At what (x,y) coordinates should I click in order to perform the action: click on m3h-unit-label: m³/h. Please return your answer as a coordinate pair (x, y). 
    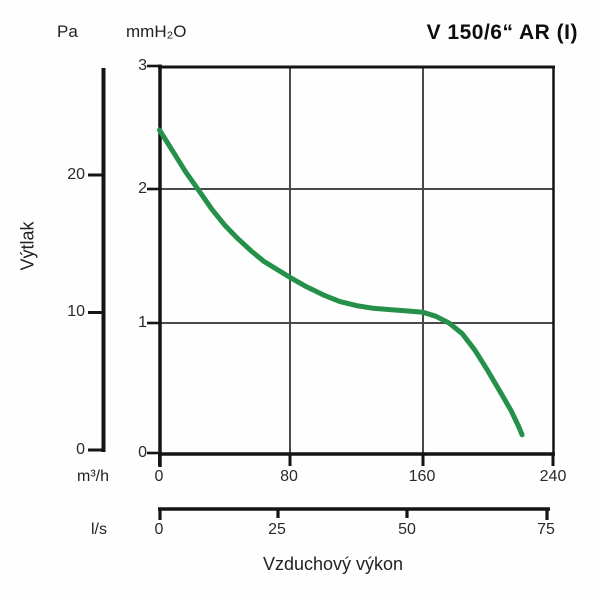
    Looking at the image, I should click on (93, 476).